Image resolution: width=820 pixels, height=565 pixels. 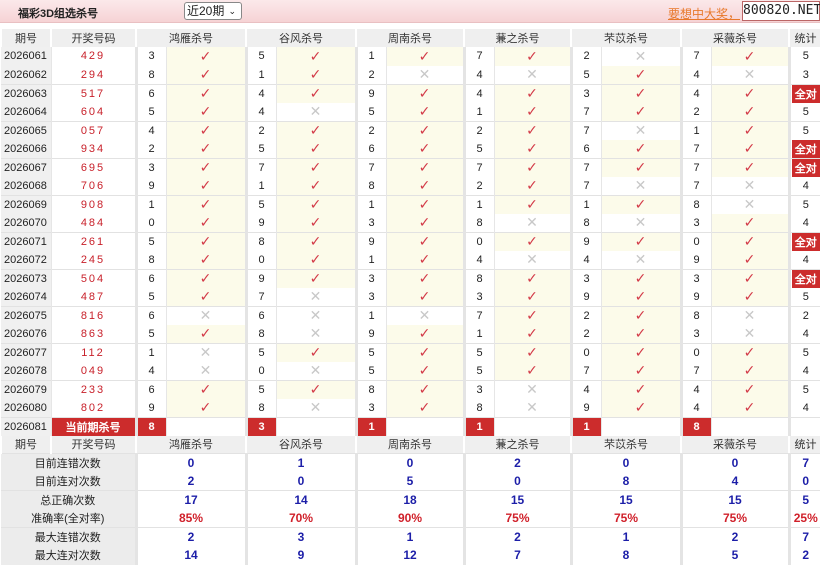 I want to click on issue-number: 2026061, so click(x=26, y=56).